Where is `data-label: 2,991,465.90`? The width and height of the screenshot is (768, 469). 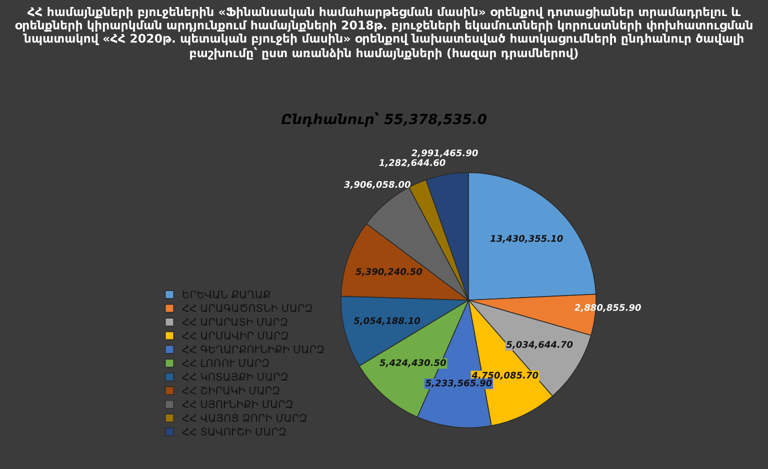
data-label: 2,991,465.90 is located at coordinates (444, 153).